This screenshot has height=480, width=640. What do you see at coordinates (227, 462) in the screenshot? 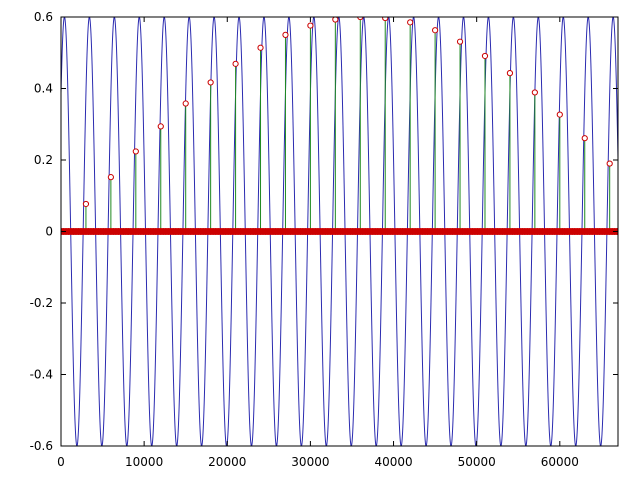
I see `x-tick-label: 20000` at bounding box center [227, 462].